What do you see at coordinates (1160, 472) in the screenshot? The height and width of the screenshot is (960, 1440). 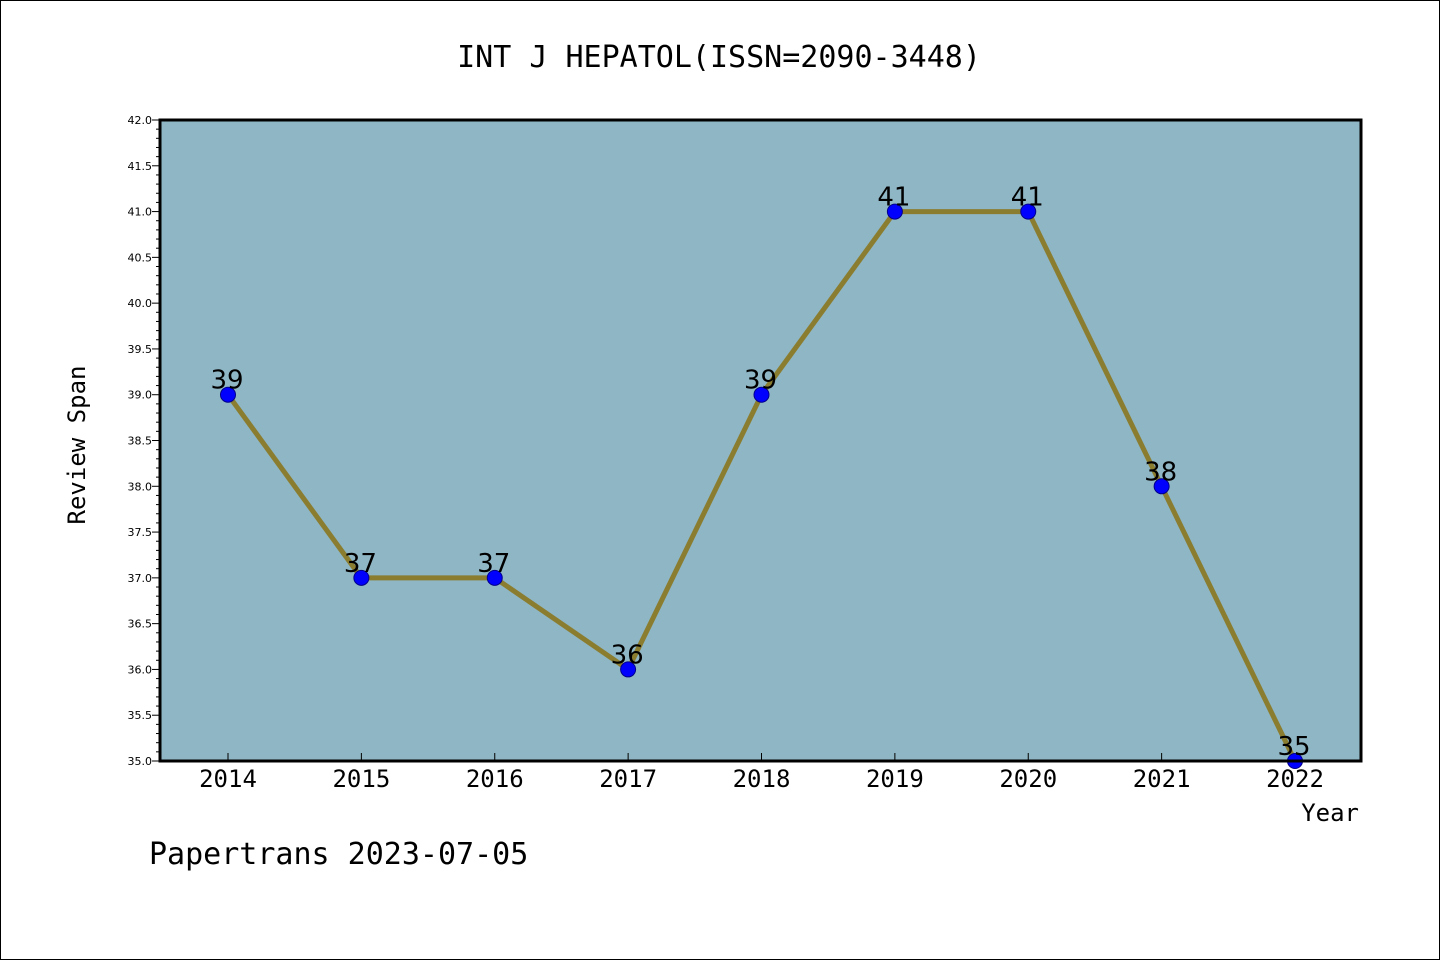 I see `data-label: 38` at bounding box center [1160, 472].